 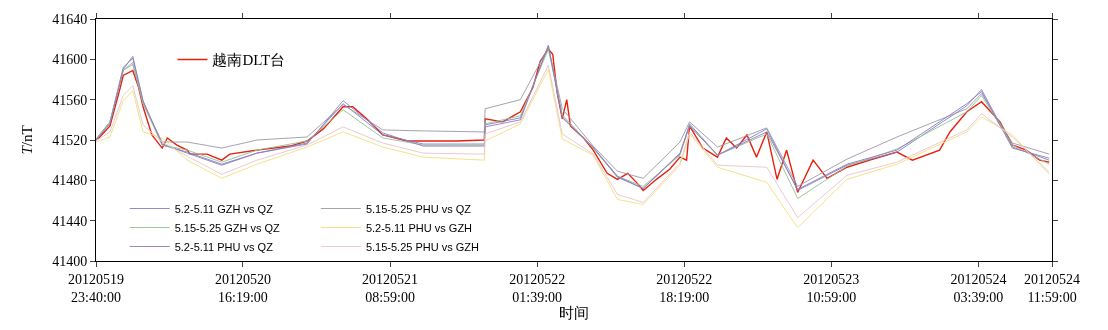 What do you see at coordinates (70, 181) in the screenshot?
I see `y-tick-label: 41480` at bounding box center [70, 181].